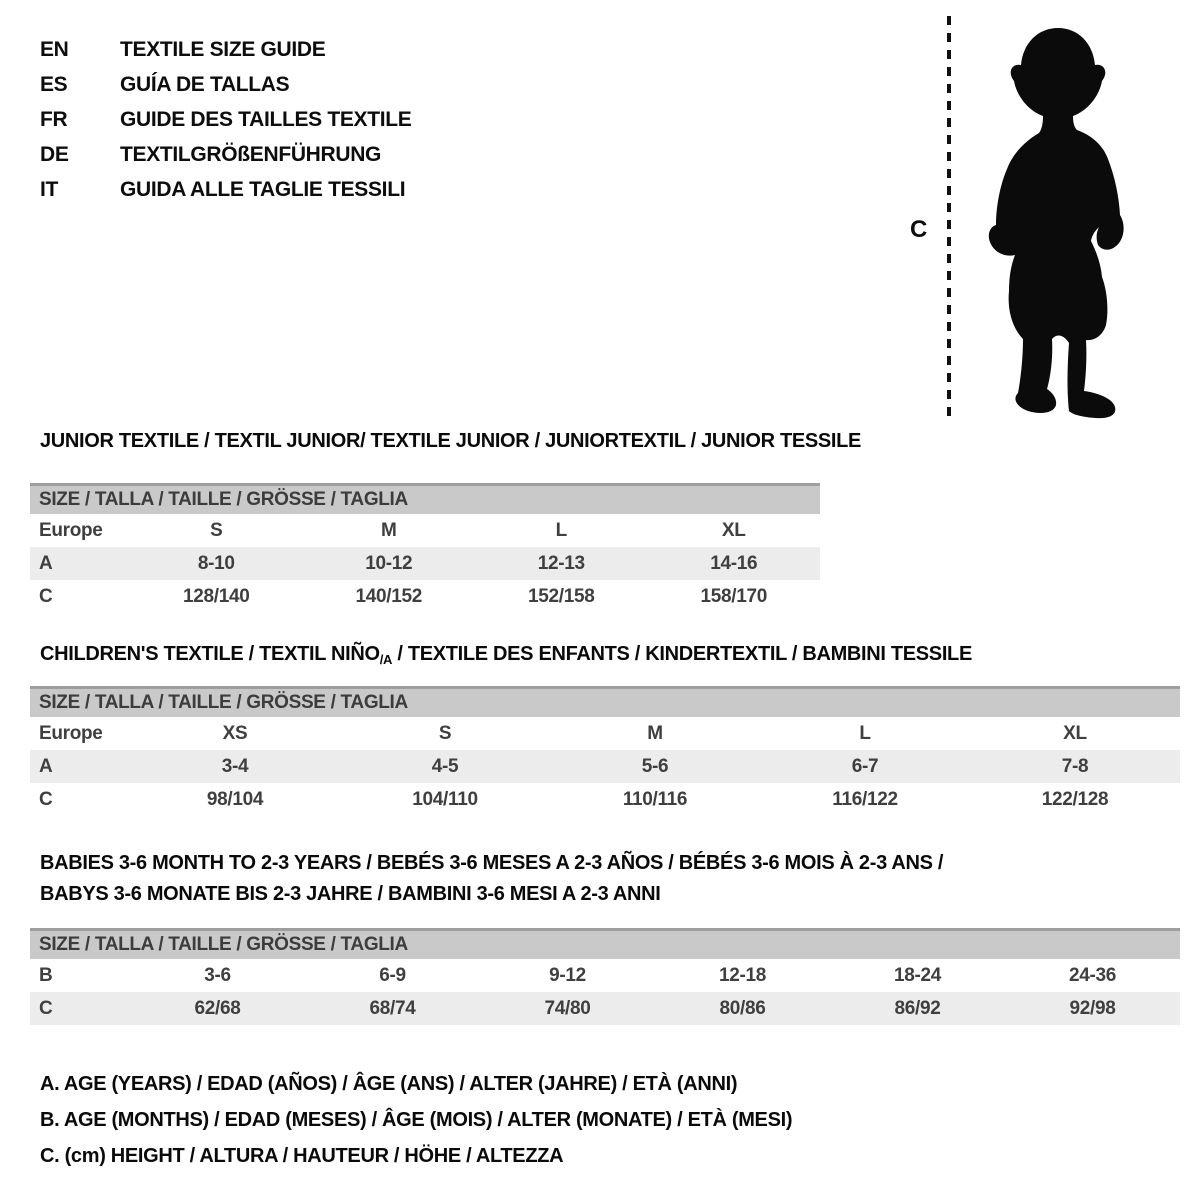 The width and height of the screenshot is (1200, 1200). Describe the element at coordinates (263, 189) in the screenshot. I see `lang-title: GUIDA ALLE TAGLIE TESSILI` at that location.